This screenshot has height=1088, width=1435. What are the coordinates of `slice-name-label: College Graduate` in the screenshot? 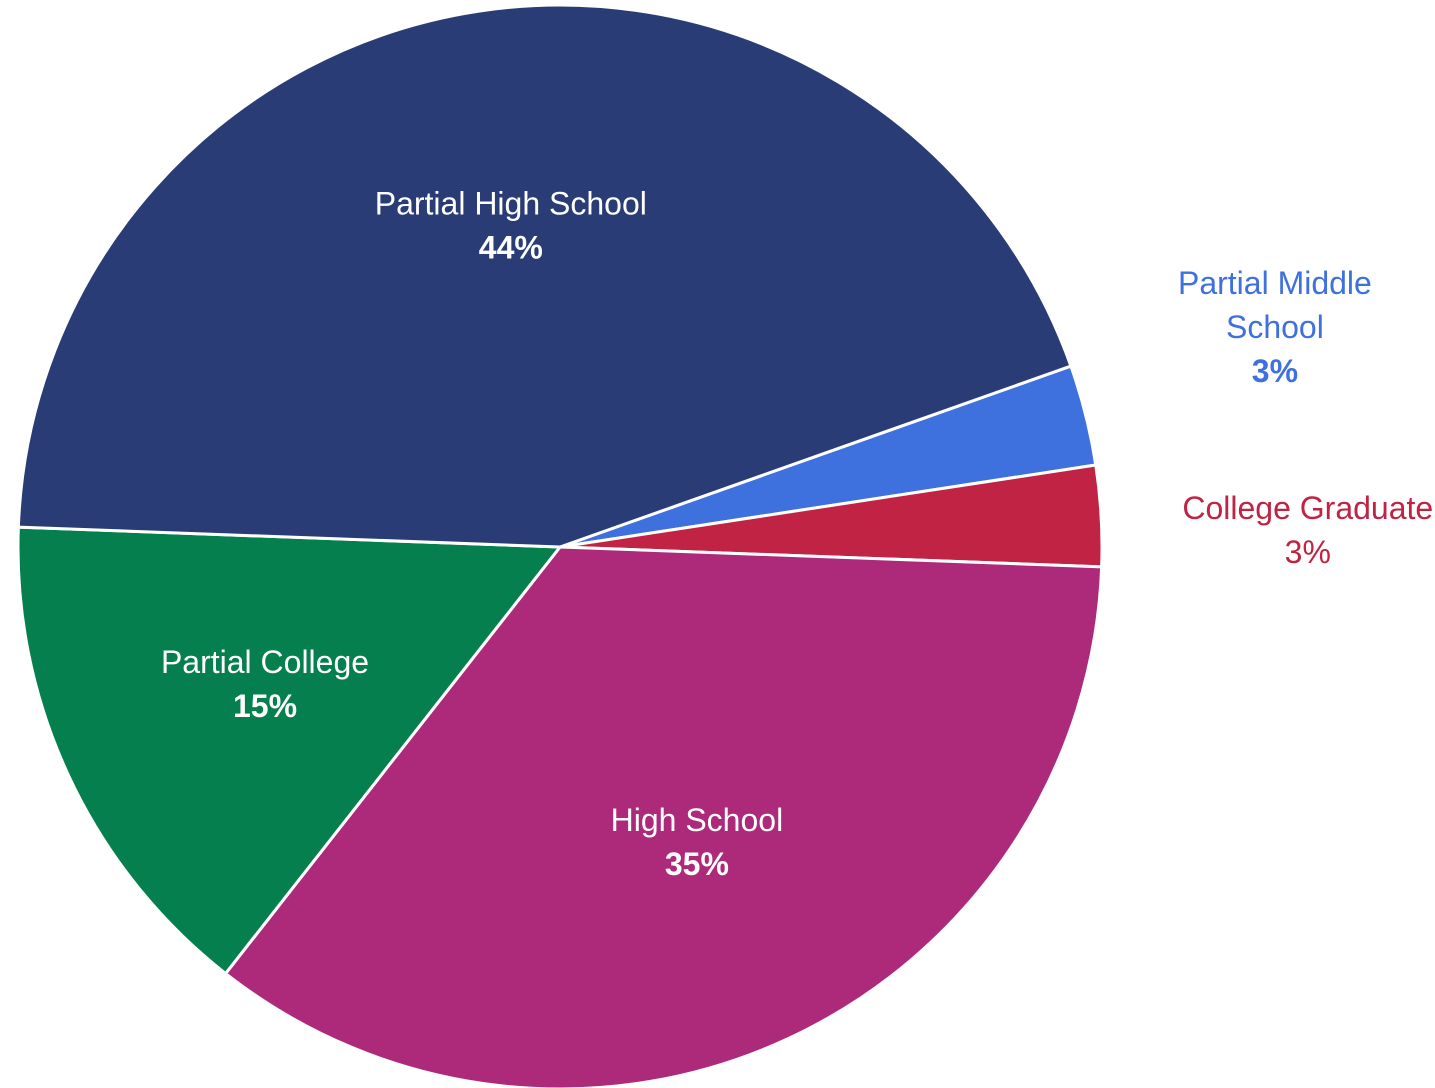 It's located at (1307, 508).